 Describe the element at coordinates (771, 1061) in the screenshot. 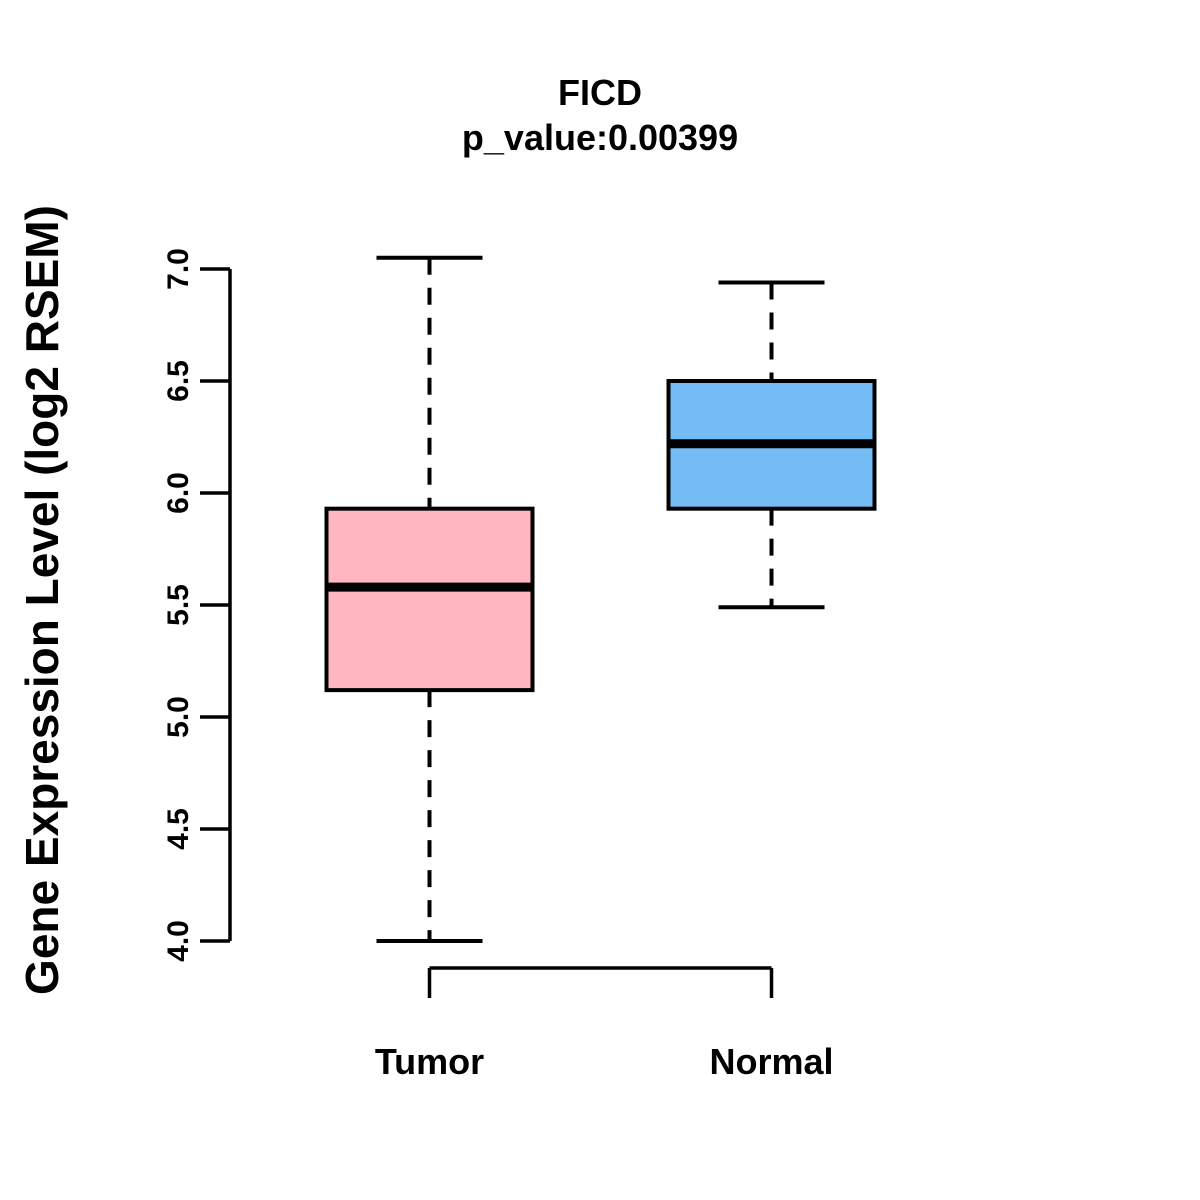

I see `x-label-normal: Normal` at that location.